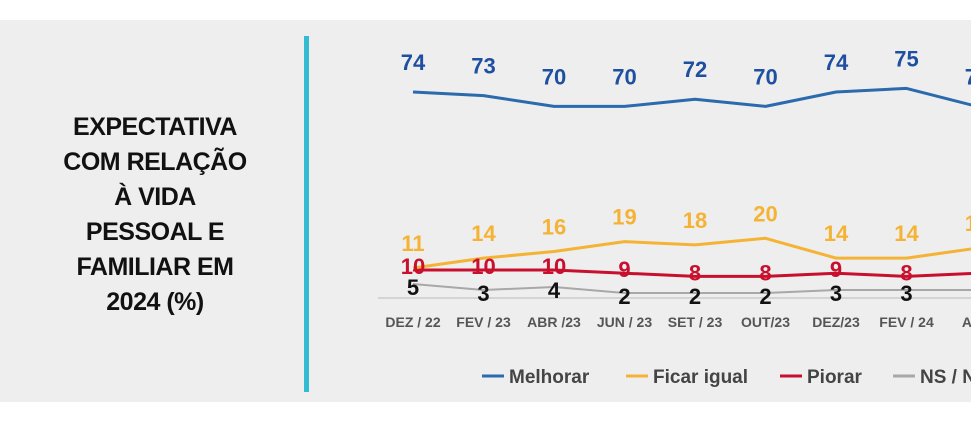 The image size is (971, 439). I want to click on data-label: 16, so click(554, 227).